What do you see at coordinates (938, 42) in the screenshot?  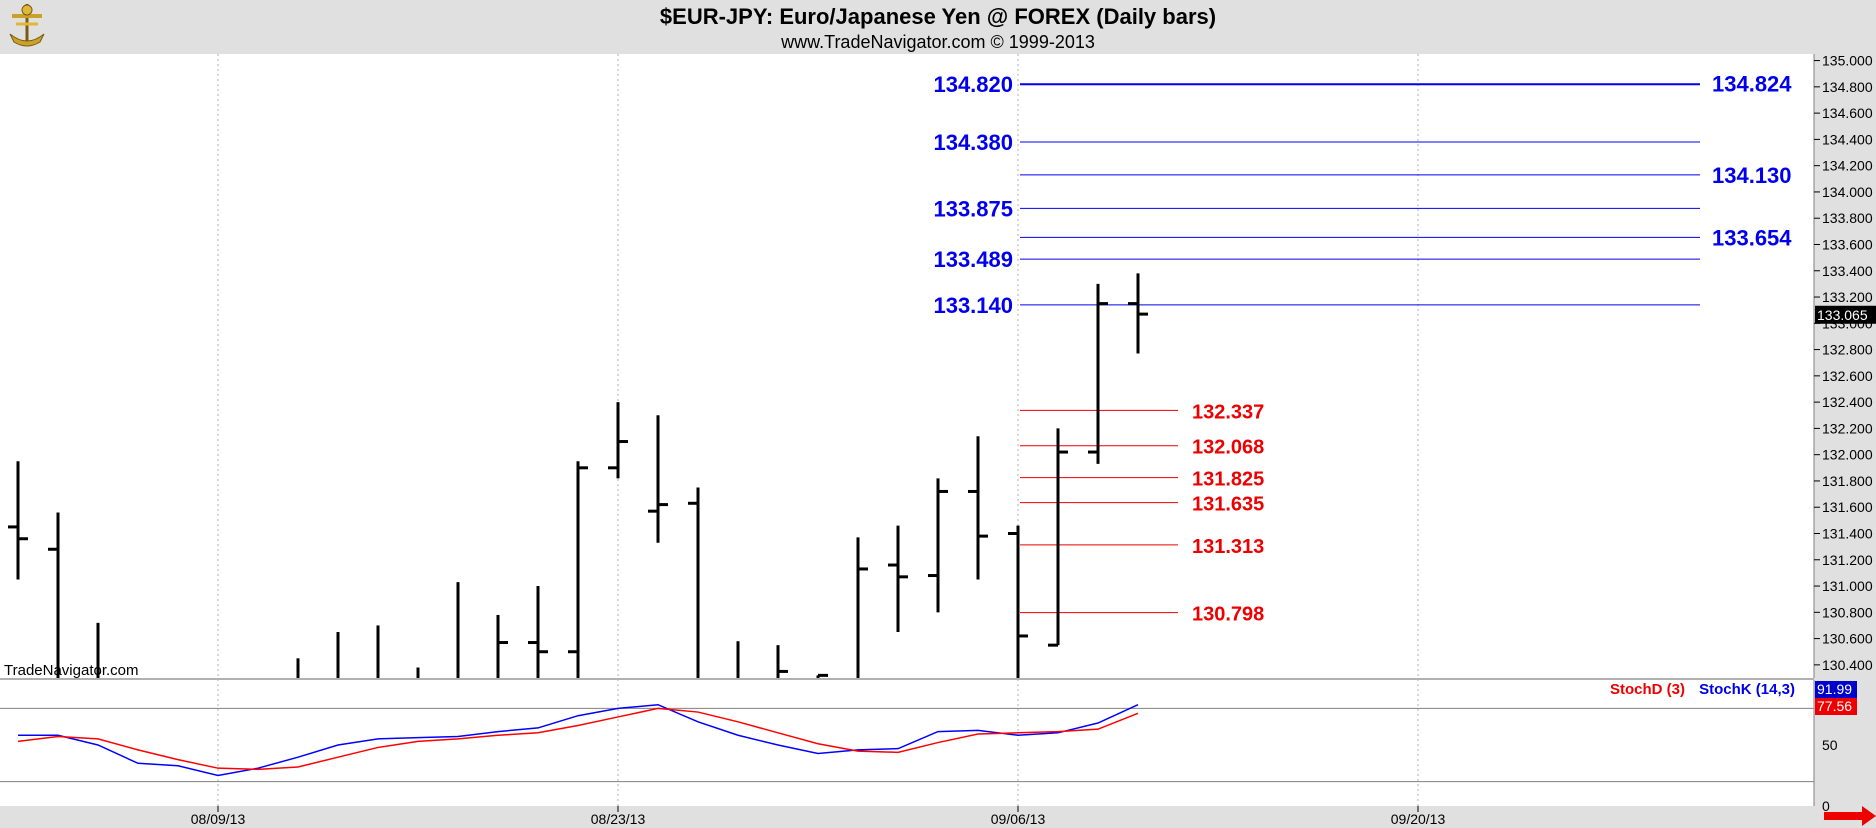 I see `chart-subtitle: www.TradeNavigator.com © 1999-2013` at bounding box center [938, 42].